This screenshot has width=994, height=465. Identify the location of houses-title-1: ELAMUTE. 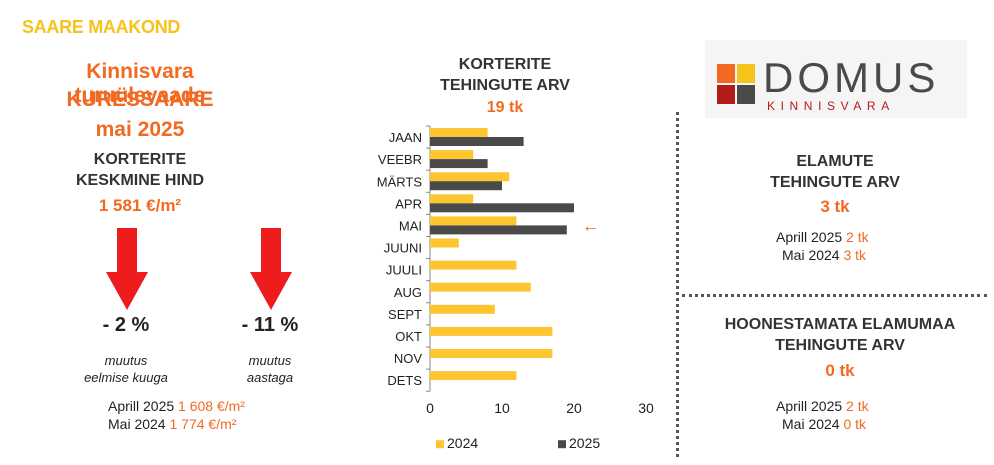
(835, 161).